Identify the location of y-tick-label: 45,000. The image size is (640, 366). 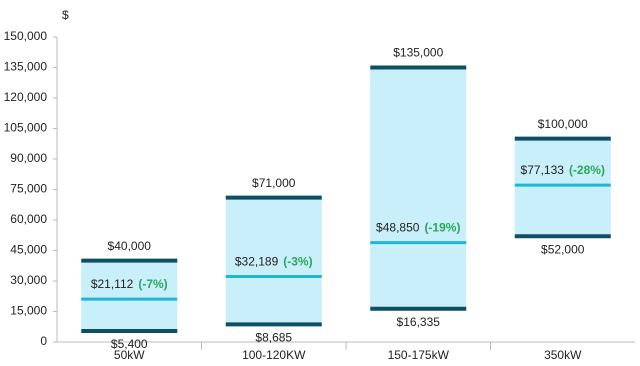
(28, 250).